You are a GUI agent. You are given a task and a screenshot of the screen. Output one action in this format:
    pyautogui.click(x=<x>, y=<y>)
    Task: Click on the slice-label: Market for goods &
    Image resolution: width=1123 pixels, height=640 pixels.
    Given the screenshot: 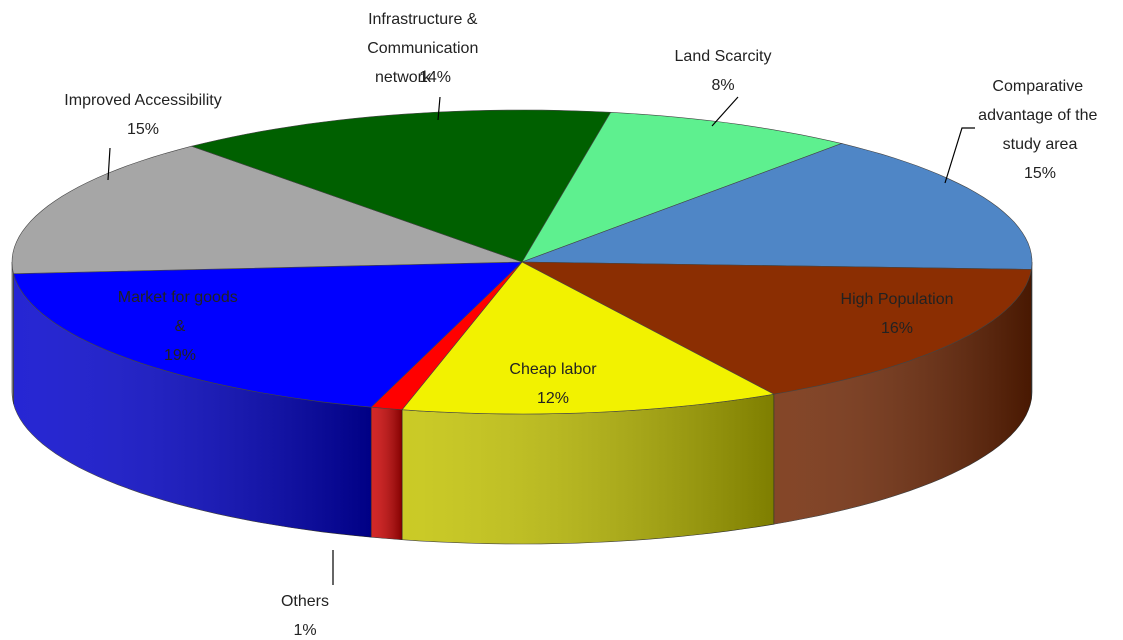 What is the action you would take?
    pyautogui.click(x=180, y=312)
    